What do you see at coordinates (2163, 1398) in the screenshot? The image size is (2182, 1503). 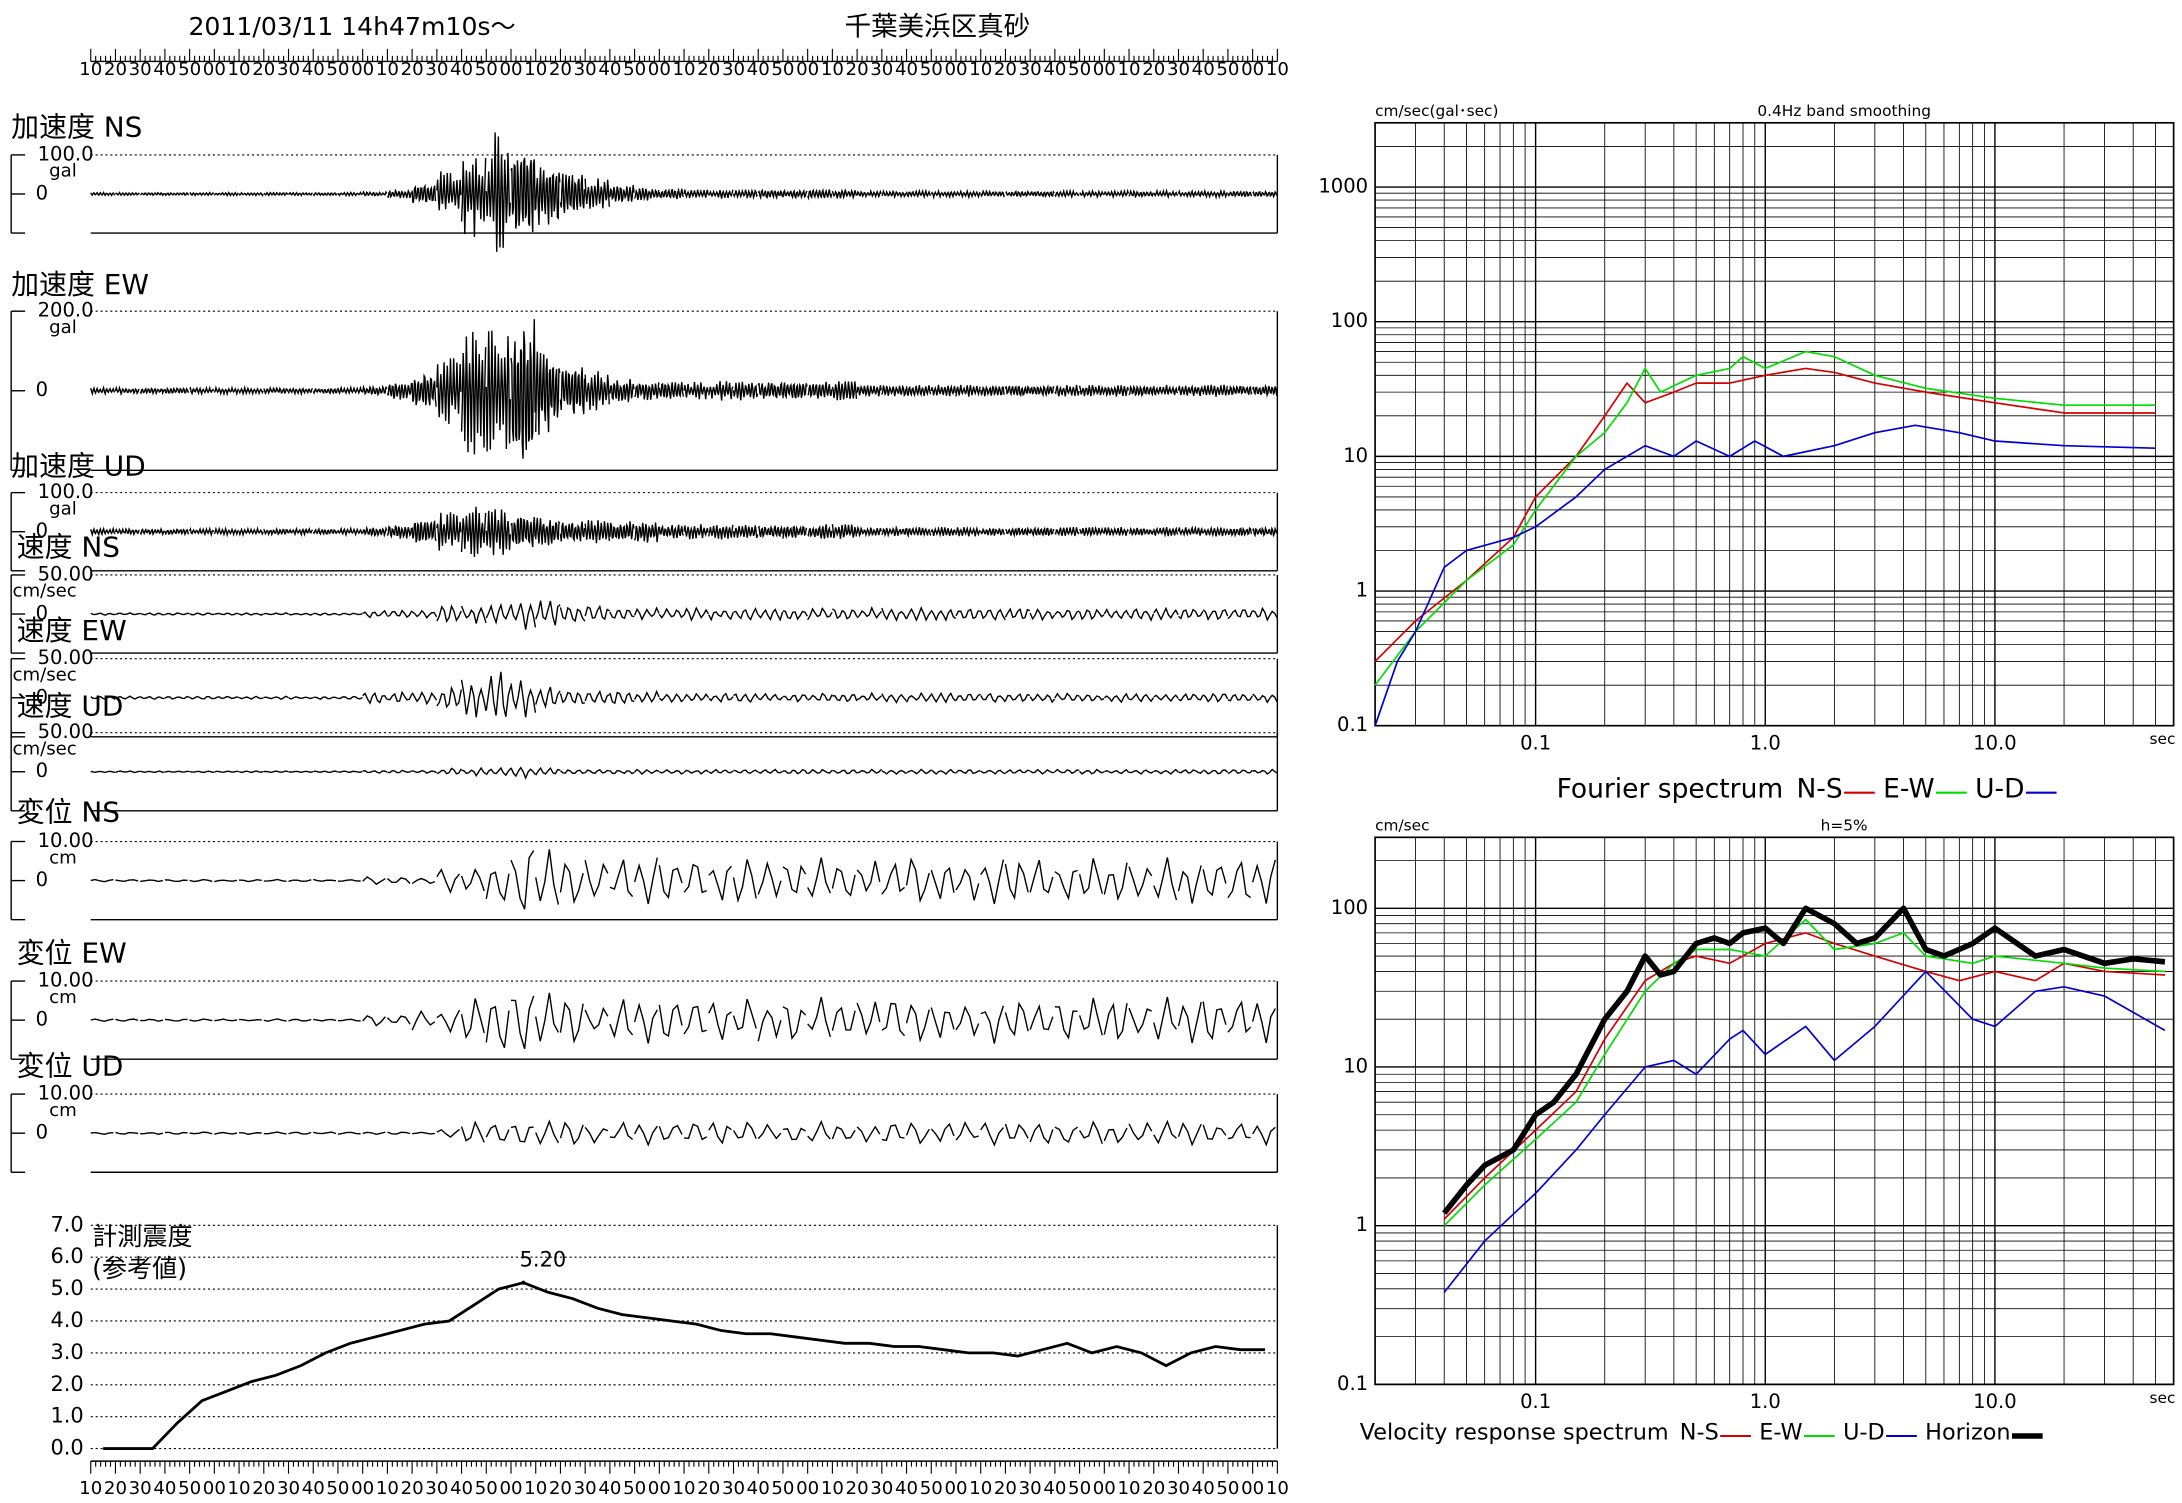 I see `x-axis-label: sec` at bounding box center [2163, 1398].